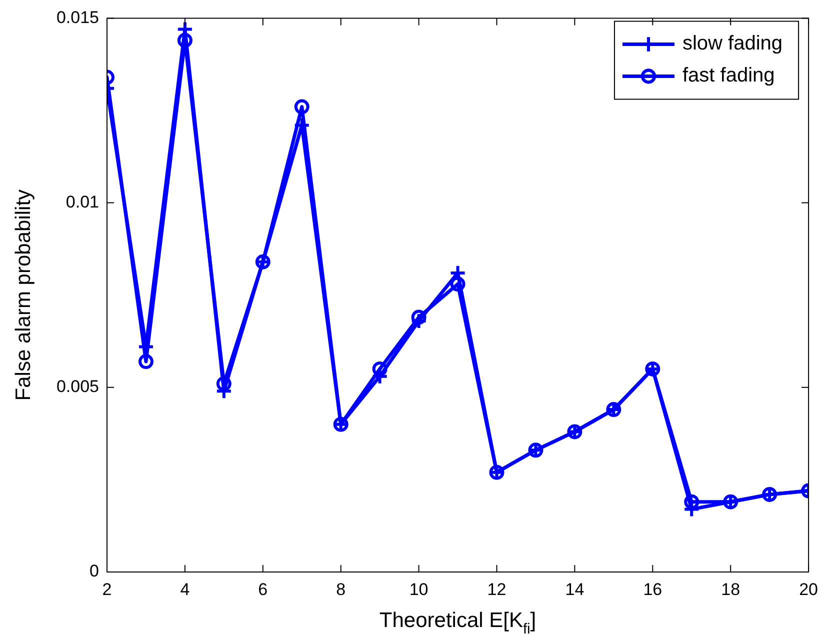 The height and width of the screenshot is (644, 826). I want to click on y-tick-label: 0.015, so click(77, 17).